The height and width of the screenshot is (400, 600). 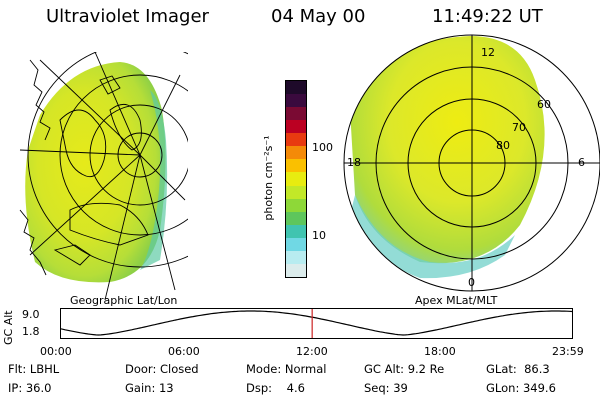 What do you see at coordinates (519, 127) in the screenshot?
I see `mlat-70-label: 70` at bounding box center [519, 127].